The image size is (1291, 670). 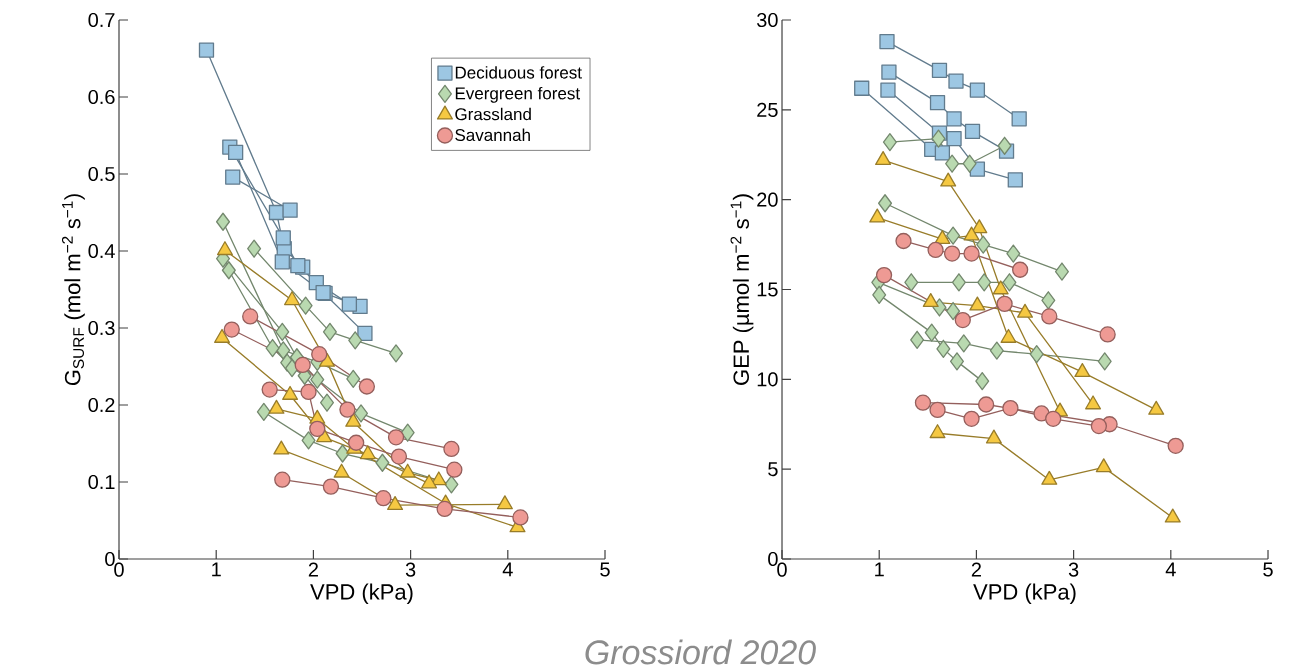 What do you see at coordinates (767, 289) in the screenshot?
I see `y-tick-label: 15` at bounding box center [767, 289].